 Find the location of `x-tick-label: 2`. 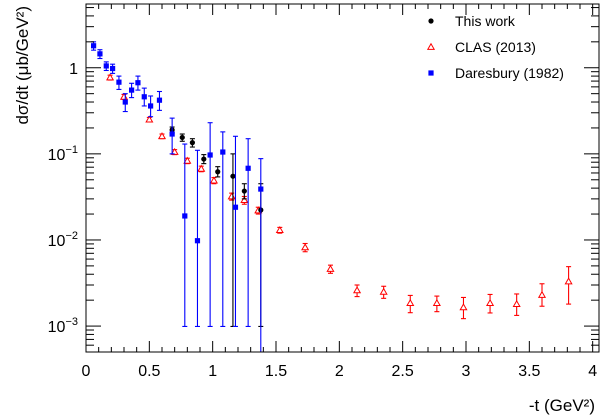

x-tick-label: 2 is located at coordinates (339, 371).